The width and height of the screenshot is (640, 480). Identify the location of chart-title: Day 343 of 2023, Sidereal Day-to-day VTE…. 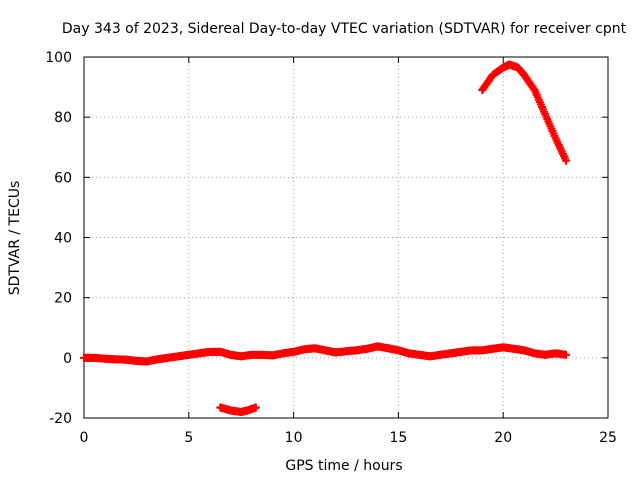
(344, 29).